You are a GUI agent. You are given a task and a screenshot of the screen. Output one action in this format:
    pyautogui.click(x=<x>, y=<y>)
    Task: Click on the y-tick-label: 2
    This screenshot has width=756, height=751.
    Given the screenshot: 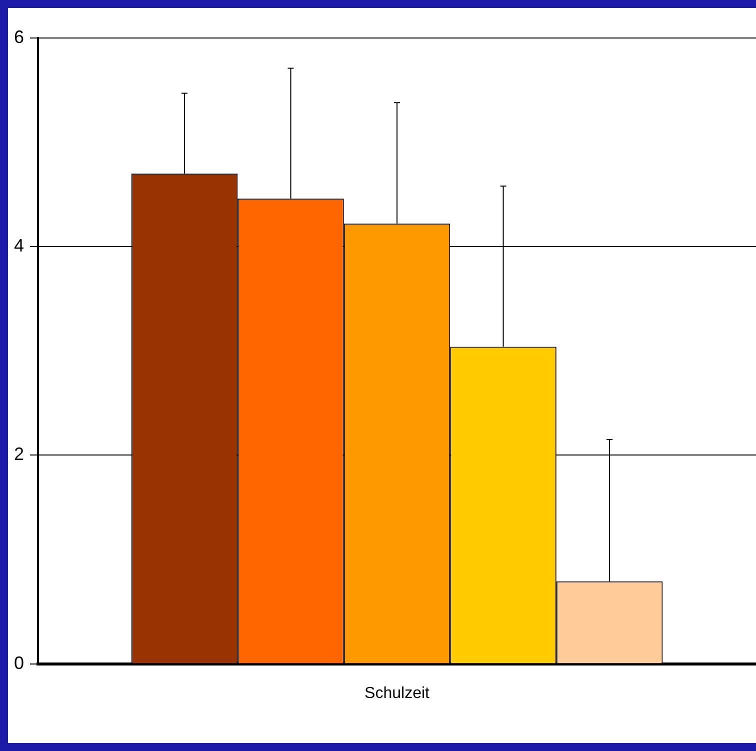 What is the action you would take?
    pyautogui.click(x=19, y=454)
    